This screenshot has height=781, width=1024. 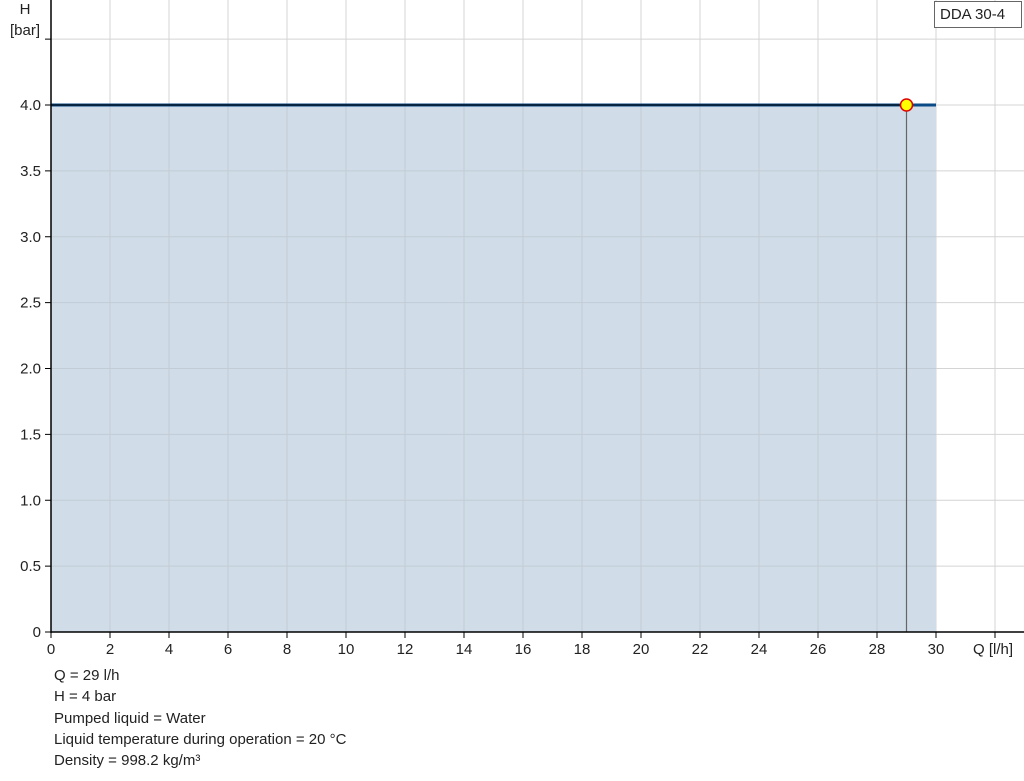 I want to click on y-tick-label: 2.0, so click(x=30, y=369).